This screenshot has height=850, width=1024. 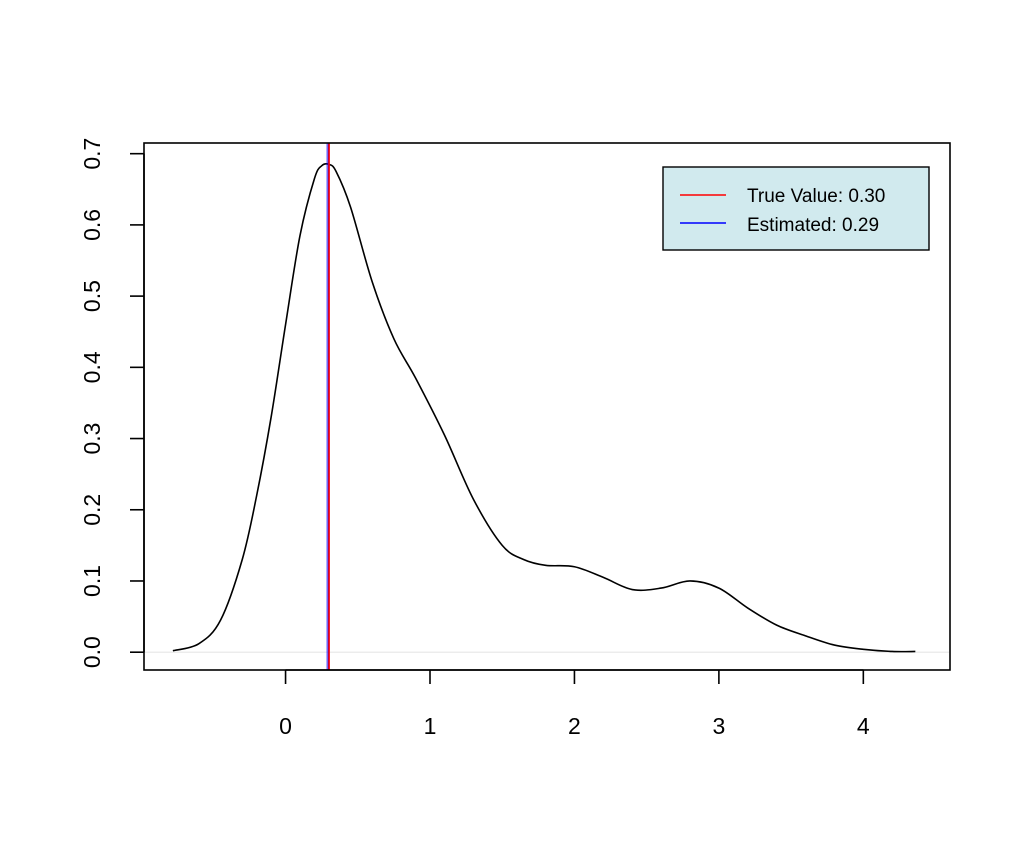 What do you see at coordinates (92, 439) in the screenshot?
I see `y-tick-label: 0.3` at bounding box center [92, 439].